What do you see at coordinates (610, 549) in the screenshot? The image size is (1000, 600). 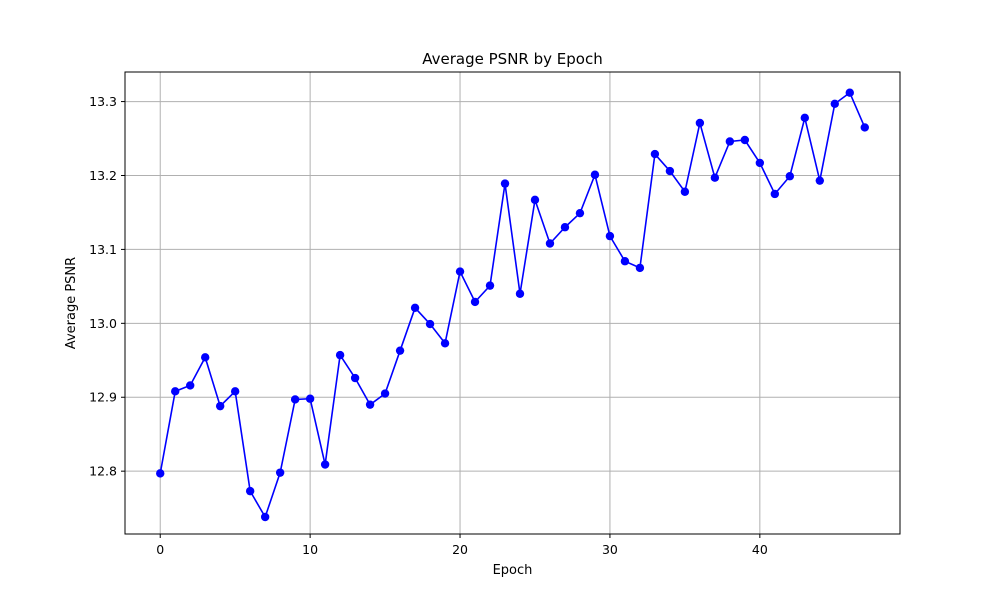 I see `x-tick-label: 30` at bounding box center [610, 549].